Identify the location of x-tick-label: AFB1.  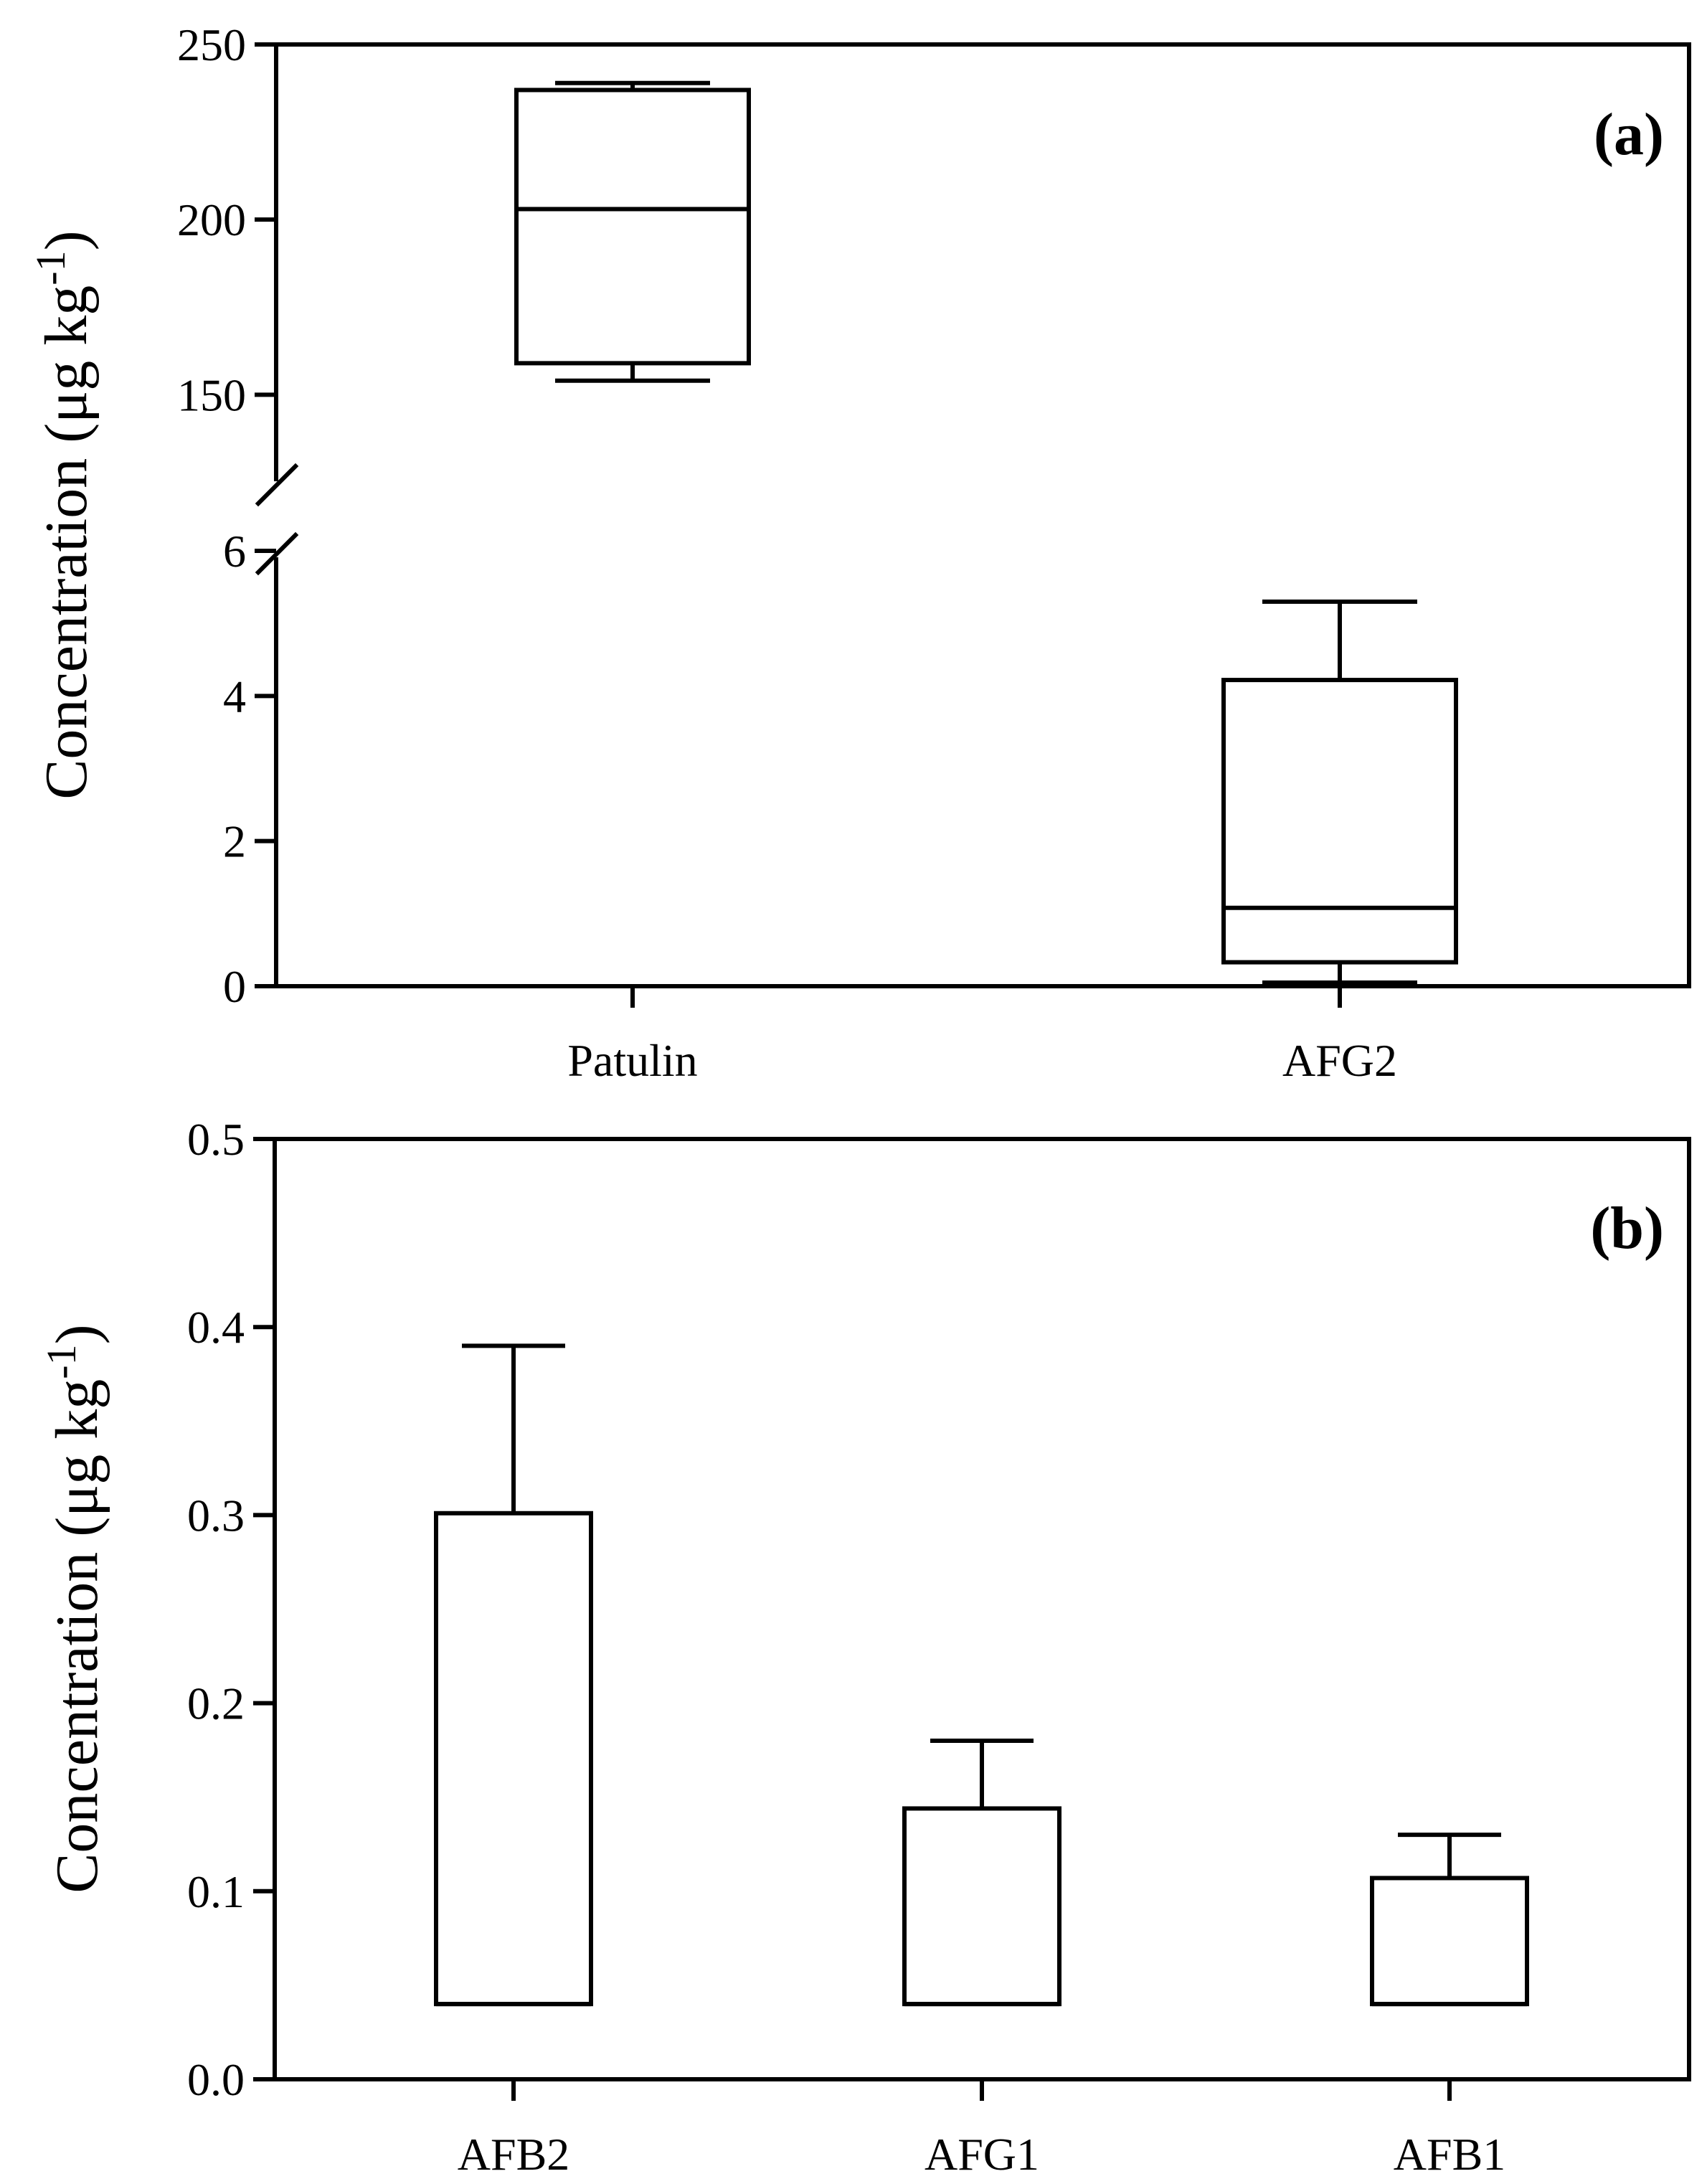
(1450, 2154).